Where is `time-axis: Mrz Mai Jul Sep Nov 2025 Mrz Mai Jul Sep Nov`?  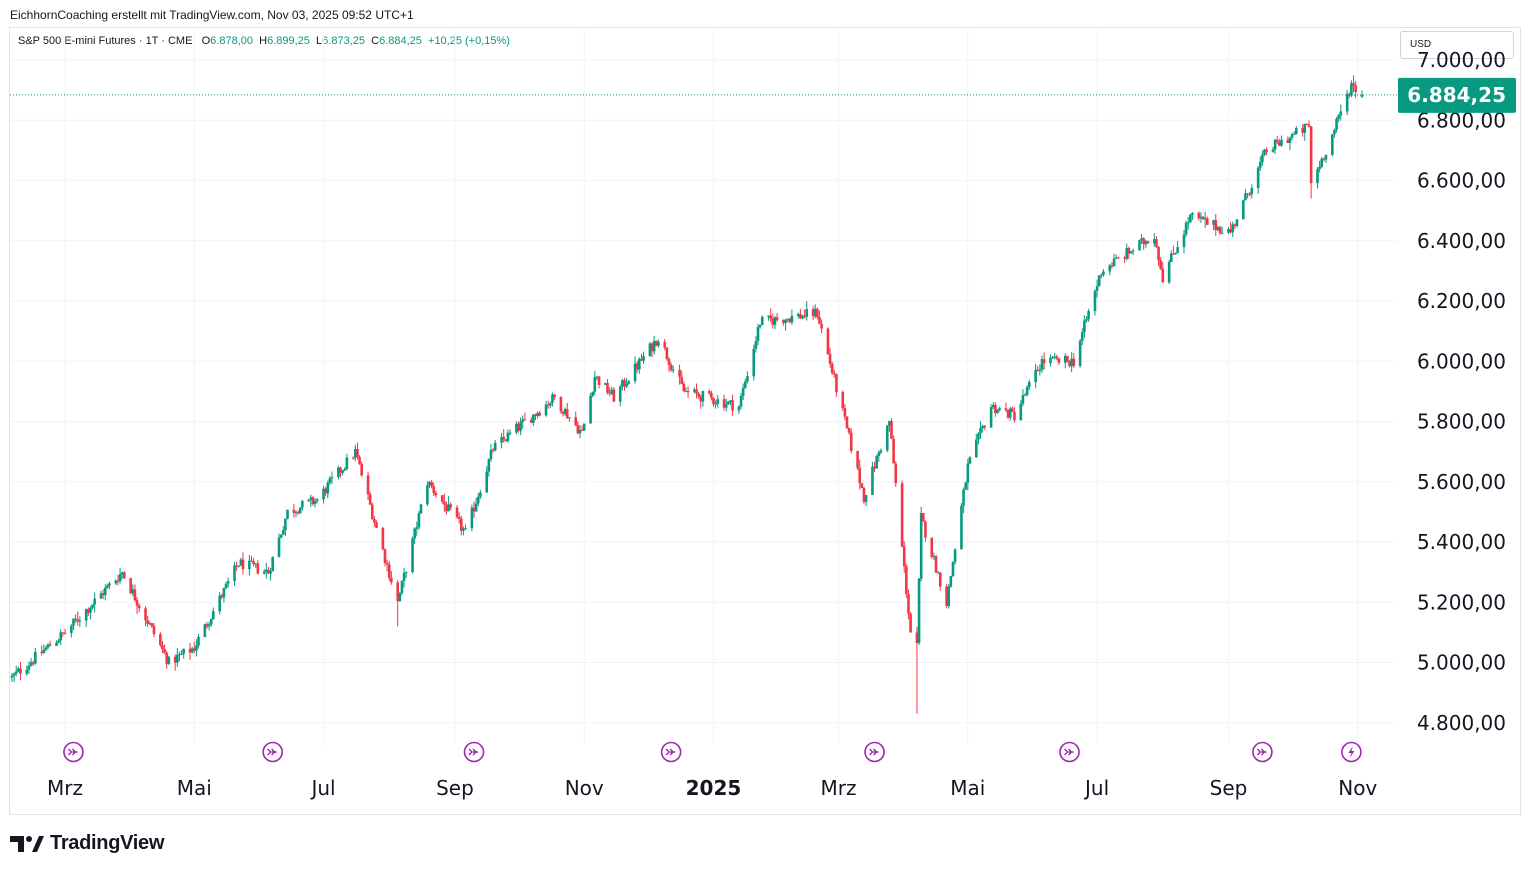 time-axis: Mrz Mai Jul Sep Nov 2025 Mrz Mai Jul Sep Nov is located at coordinates (712, 788).